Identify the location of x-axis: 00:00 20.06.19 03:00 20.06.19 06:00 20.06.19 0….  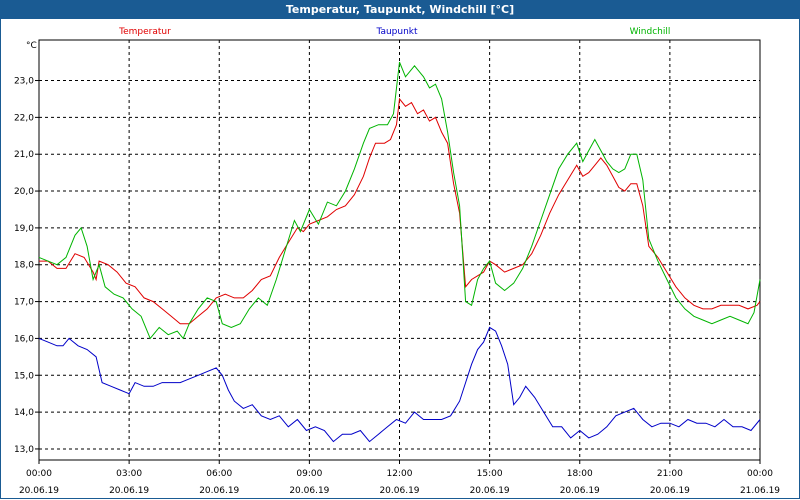
(399, 478).